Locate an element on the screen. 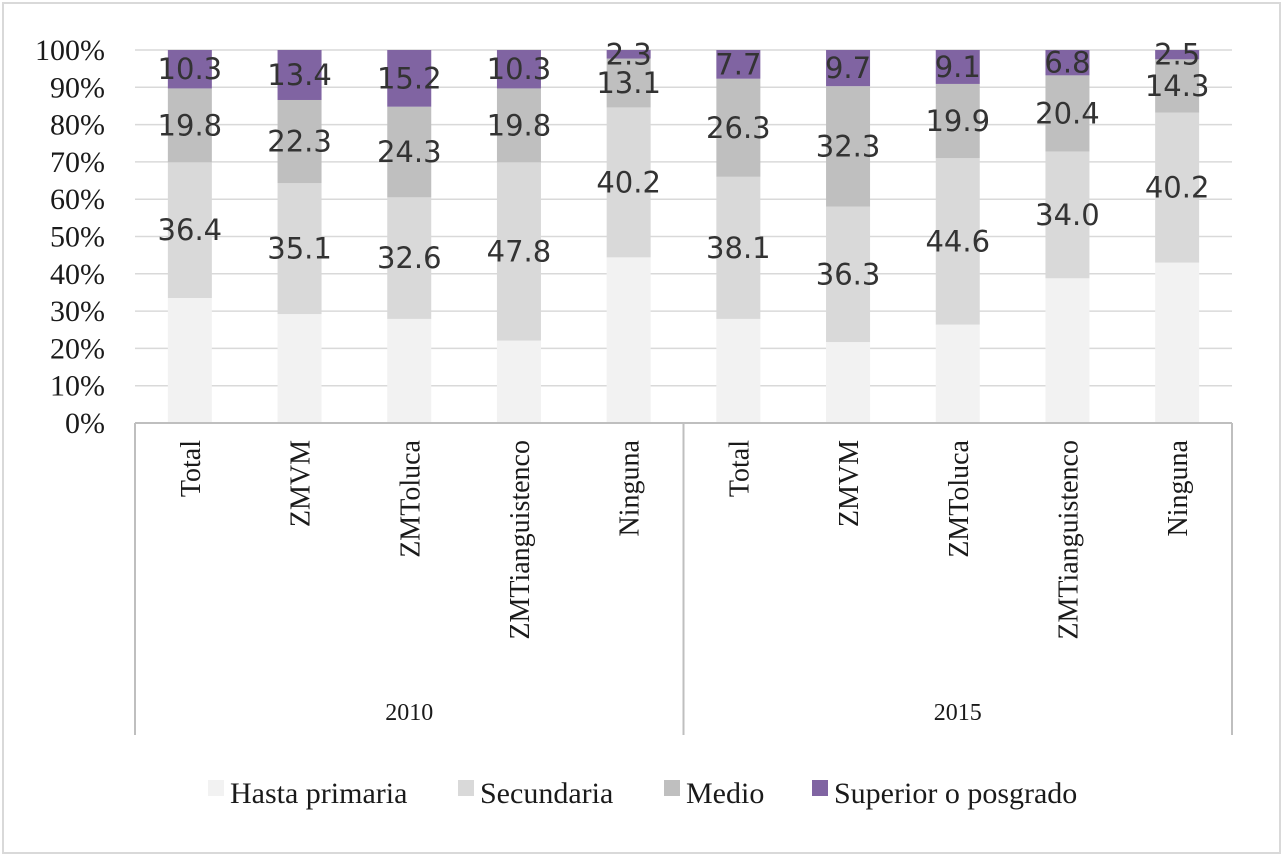 Image resolution: width=1285 pixels, height=860 pixels. y-tick-label: 90% is located at coordinates (77, 87).